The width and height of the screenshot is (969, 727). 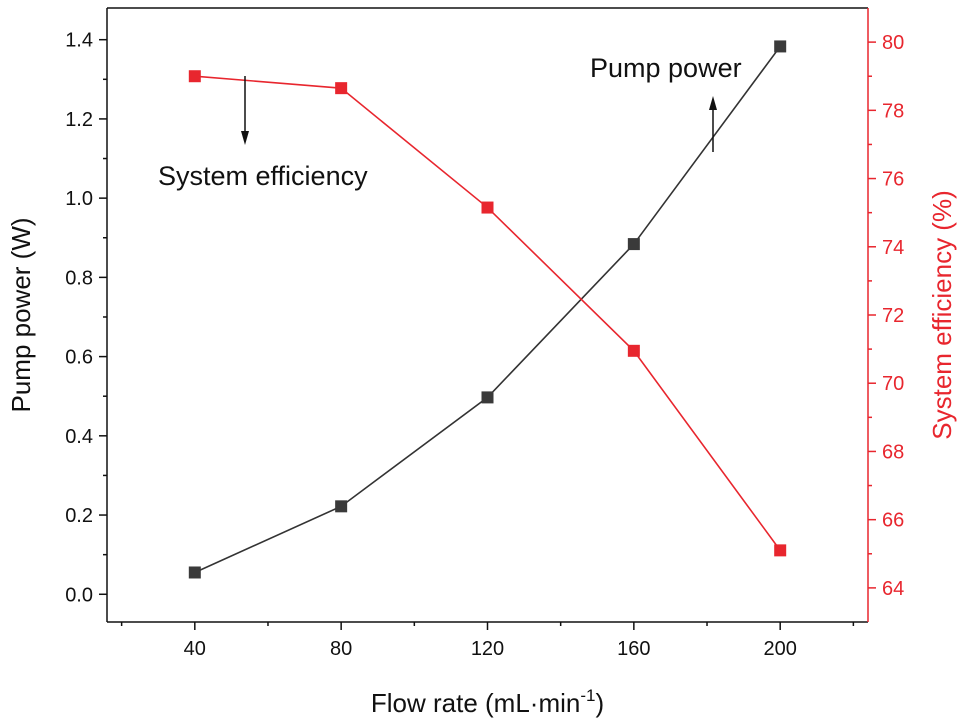 I want to click on x-tick-label: 80, so click(x=341, y=649).